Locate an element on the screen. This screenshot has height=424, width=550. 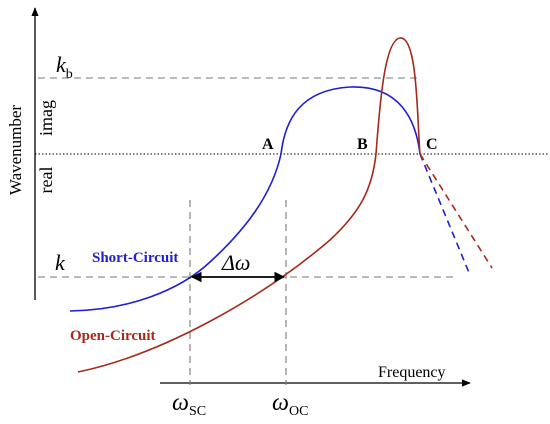
y-axis-label: Wavenumber is located at coordinates (15, 150).